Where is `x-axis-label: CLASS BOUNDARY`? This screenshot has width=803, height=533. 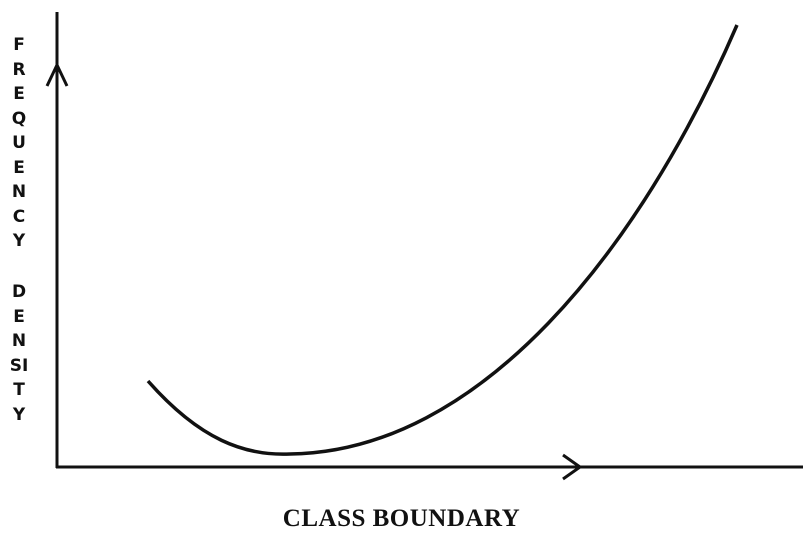 x-axis-label: CLASS BOUNDARY is located at coordinates (401, 518).